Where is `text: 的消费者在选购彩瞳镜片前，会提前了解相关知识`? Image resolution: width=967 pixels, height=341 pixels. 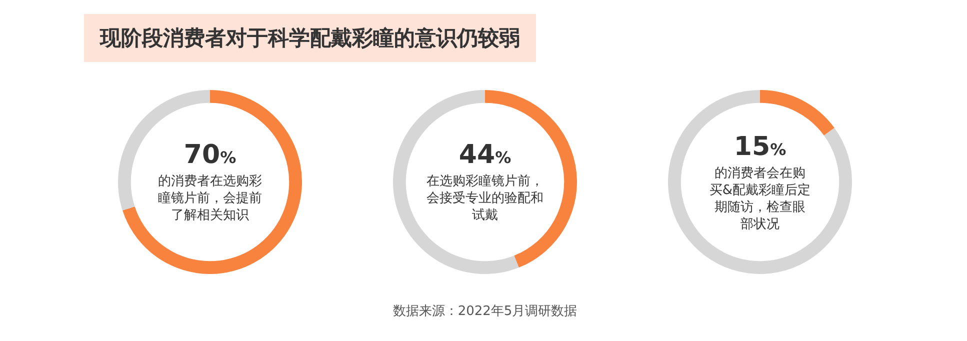 text: 的消费者在选购彩瞳镜片前，会提前了解相关知识 is located at coordinates (210, 198).